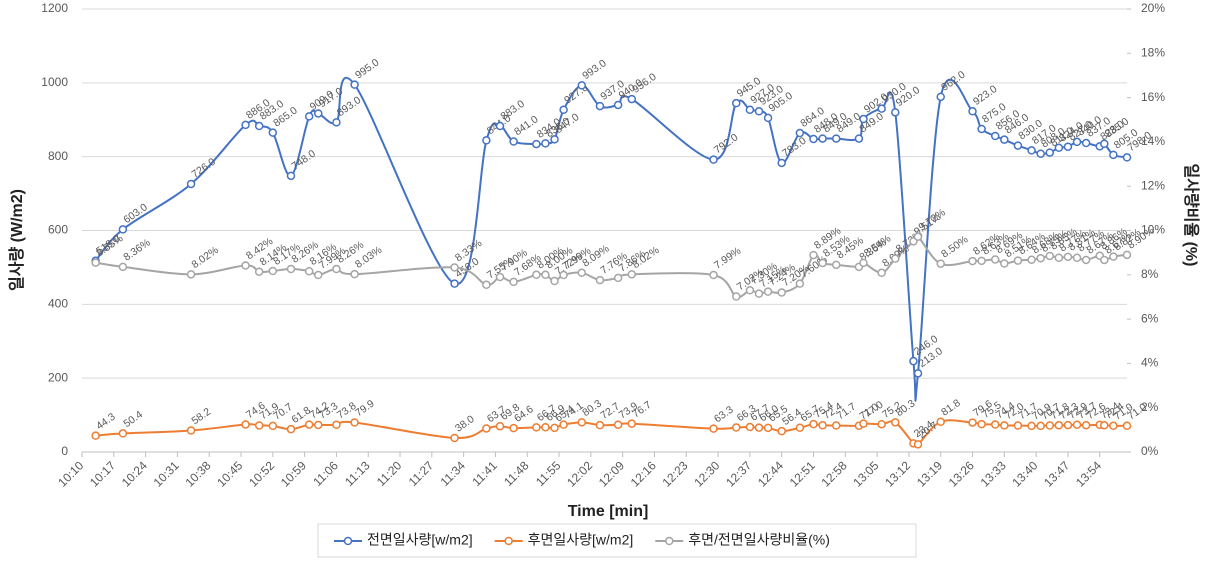 The image size is (1210, 562). Describe the element at coordinates (931, 220) in the screenshot. I see `data-label: 9.72%` at that location.